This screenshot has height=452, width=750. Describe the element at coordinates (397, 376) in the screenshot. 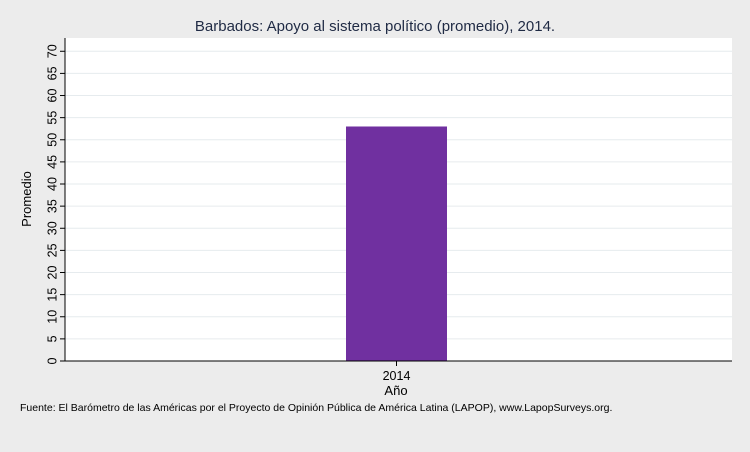

I see `x-tick-label: 2014` at that location.